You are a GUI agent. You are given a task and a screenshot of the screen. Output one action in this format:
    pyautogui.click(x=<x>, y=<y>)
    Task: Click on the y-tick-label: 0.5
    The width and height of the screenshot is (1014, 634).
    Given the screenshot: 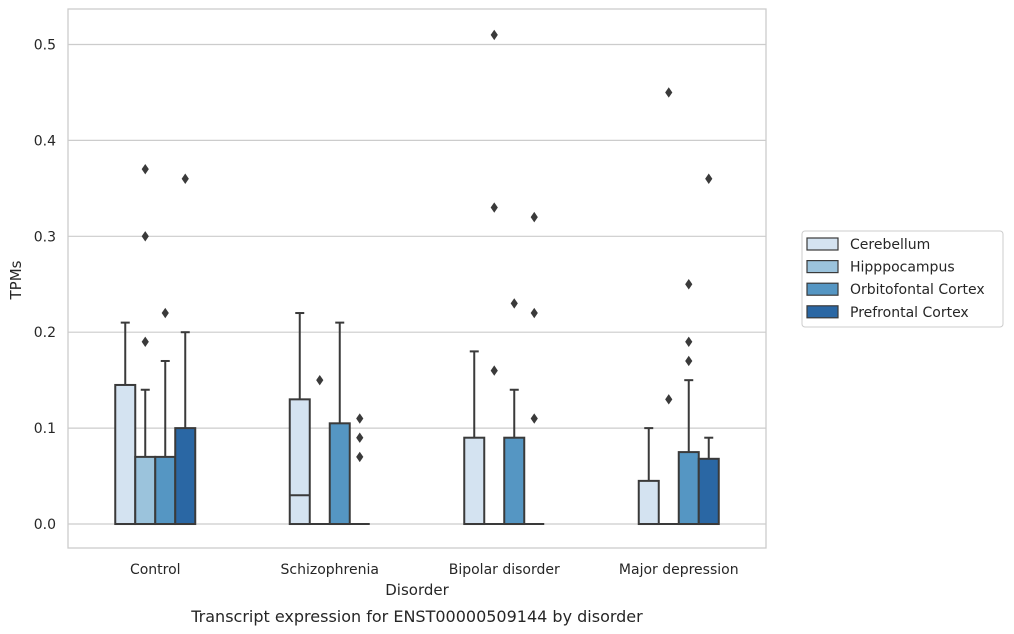 What is the action you would take?
    pyautogui.click(x=45, y=45)
    